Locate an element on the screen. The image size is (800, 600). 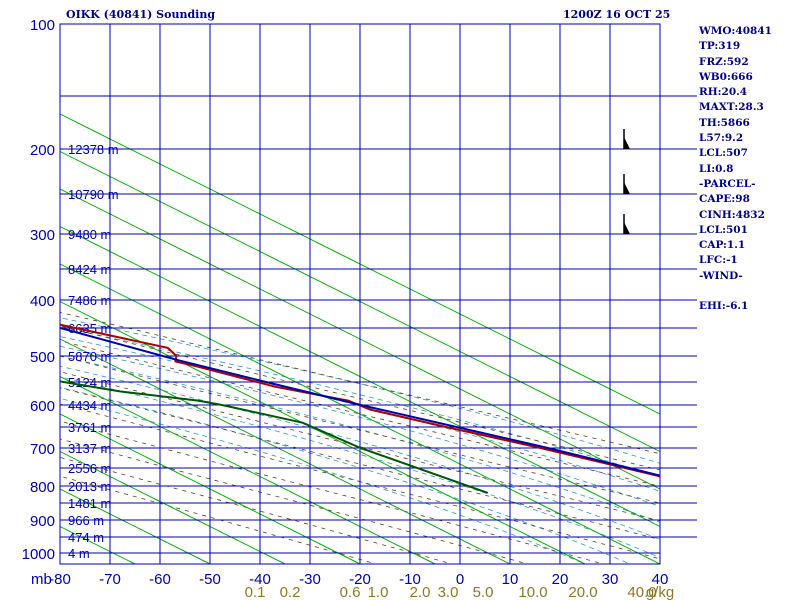
temperature-tick-label: 20 is located at coordinates (560, 579).